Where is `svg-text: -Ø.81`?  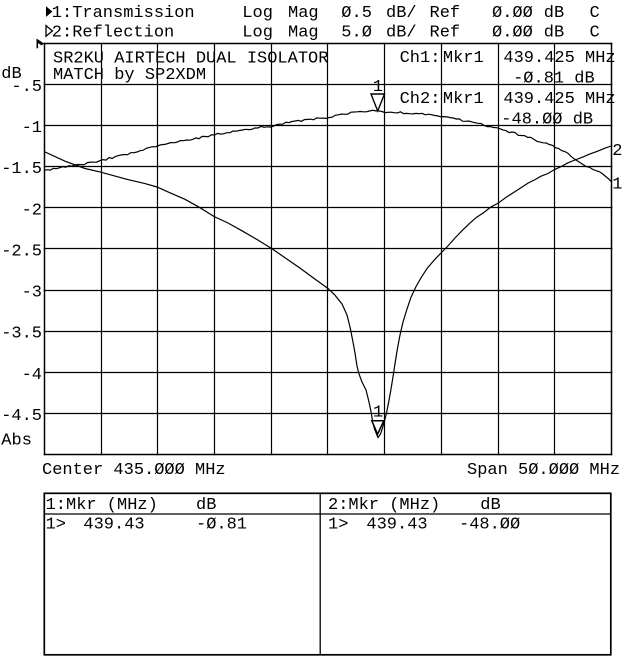
svg-text: -Ø.81 is located at coordinates (221, 524).